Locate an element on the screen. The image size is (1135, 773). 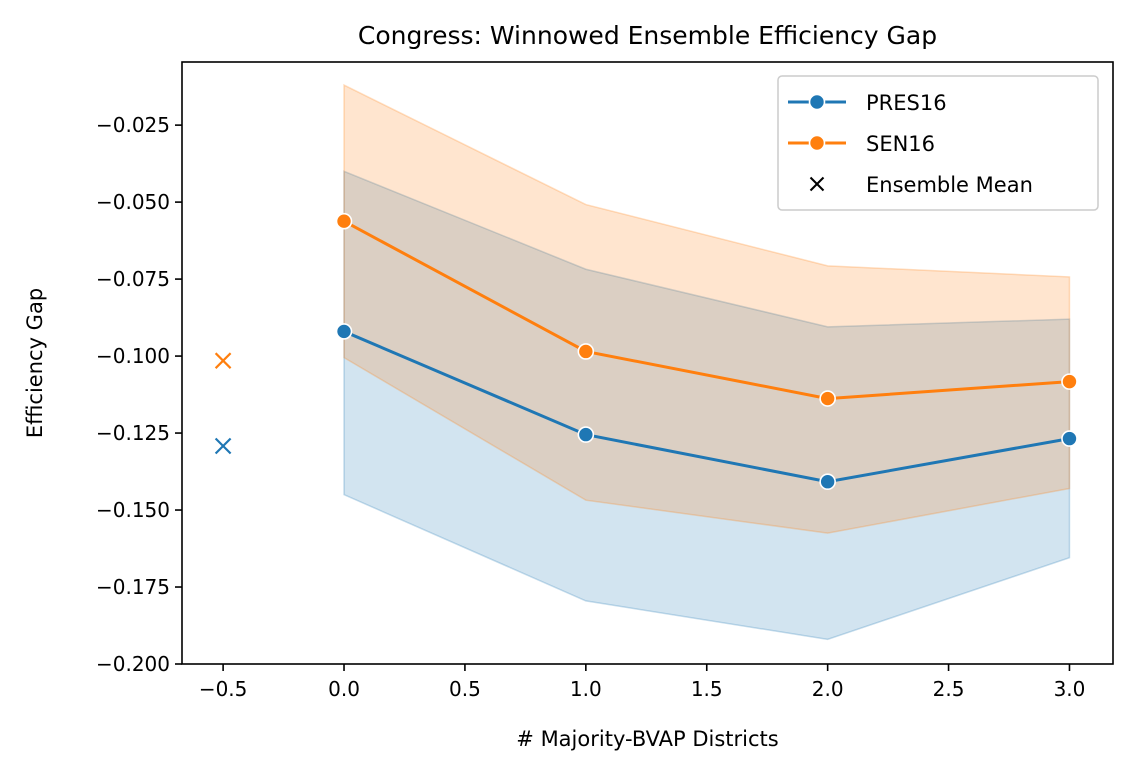
y-tick-label: −0.100 is located at coordinates (133, 356).